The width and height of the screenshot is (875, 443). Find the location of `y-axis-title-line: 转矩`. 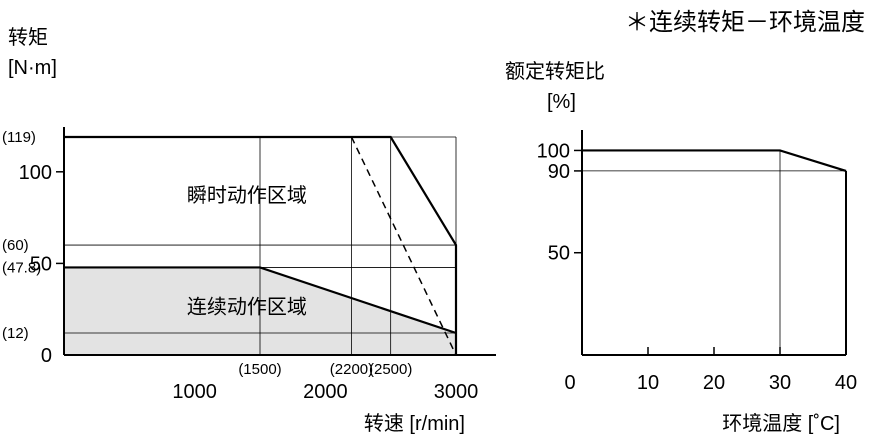

y-axis-title-line: 转矩 is located at coordinates (28, 37).